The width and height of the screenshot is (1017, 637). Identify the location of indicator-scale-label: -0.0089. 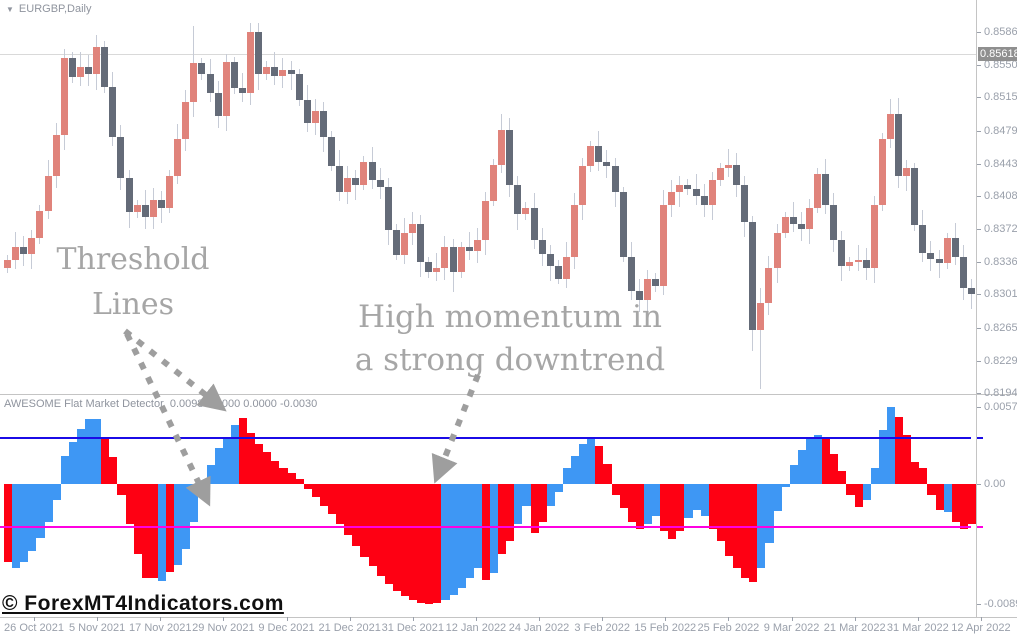
(1000, 604).